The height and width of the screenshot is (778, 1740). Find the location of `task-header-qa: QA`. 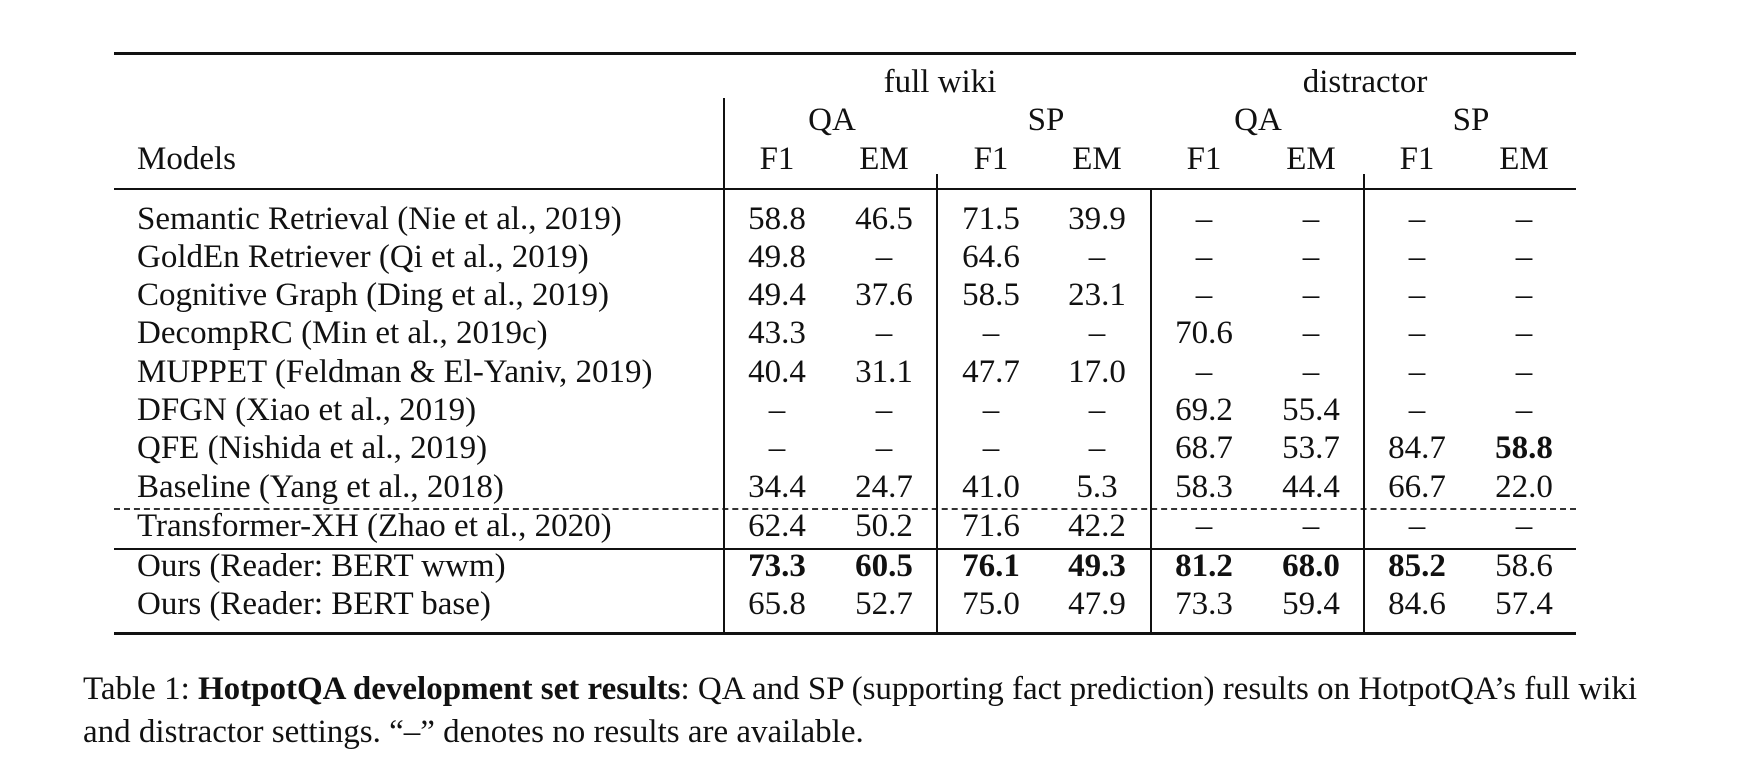

task-header-qa: QA is located at coordinates (1258, 120).